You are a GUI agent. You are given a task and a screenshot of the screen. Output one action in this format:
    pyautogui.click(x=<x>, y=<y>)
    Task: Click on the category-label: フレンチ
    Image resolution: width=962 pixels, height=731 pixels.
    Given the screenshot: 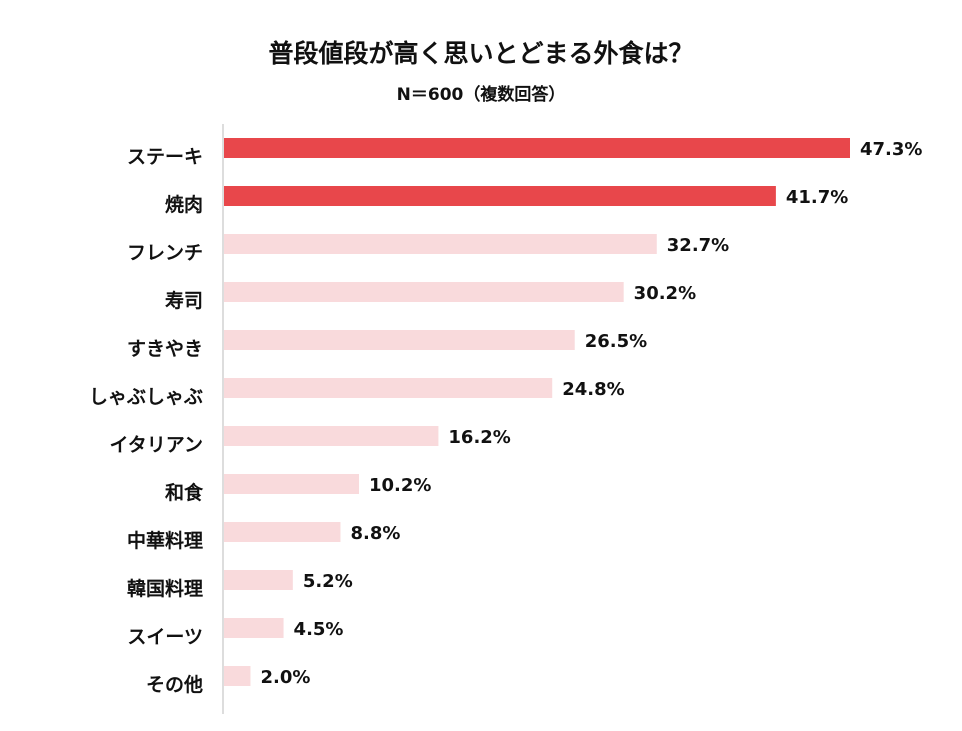 What is the action you would take?
    pyautogui.click(x=165, y=253)
    